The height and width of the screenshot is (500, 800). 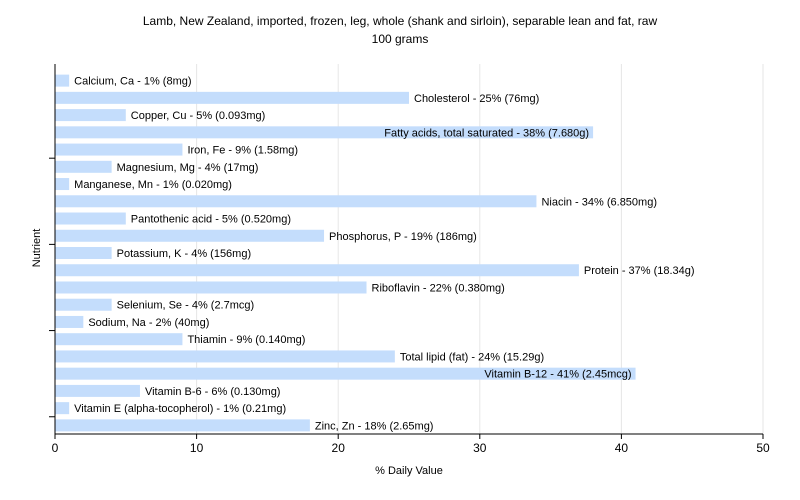 What do you see at coordinates (557, 375) in the screenshot?
I see `data-label: Vitamin B-12 - 41% (2.45mcg)` at bounding box center [557, 375].